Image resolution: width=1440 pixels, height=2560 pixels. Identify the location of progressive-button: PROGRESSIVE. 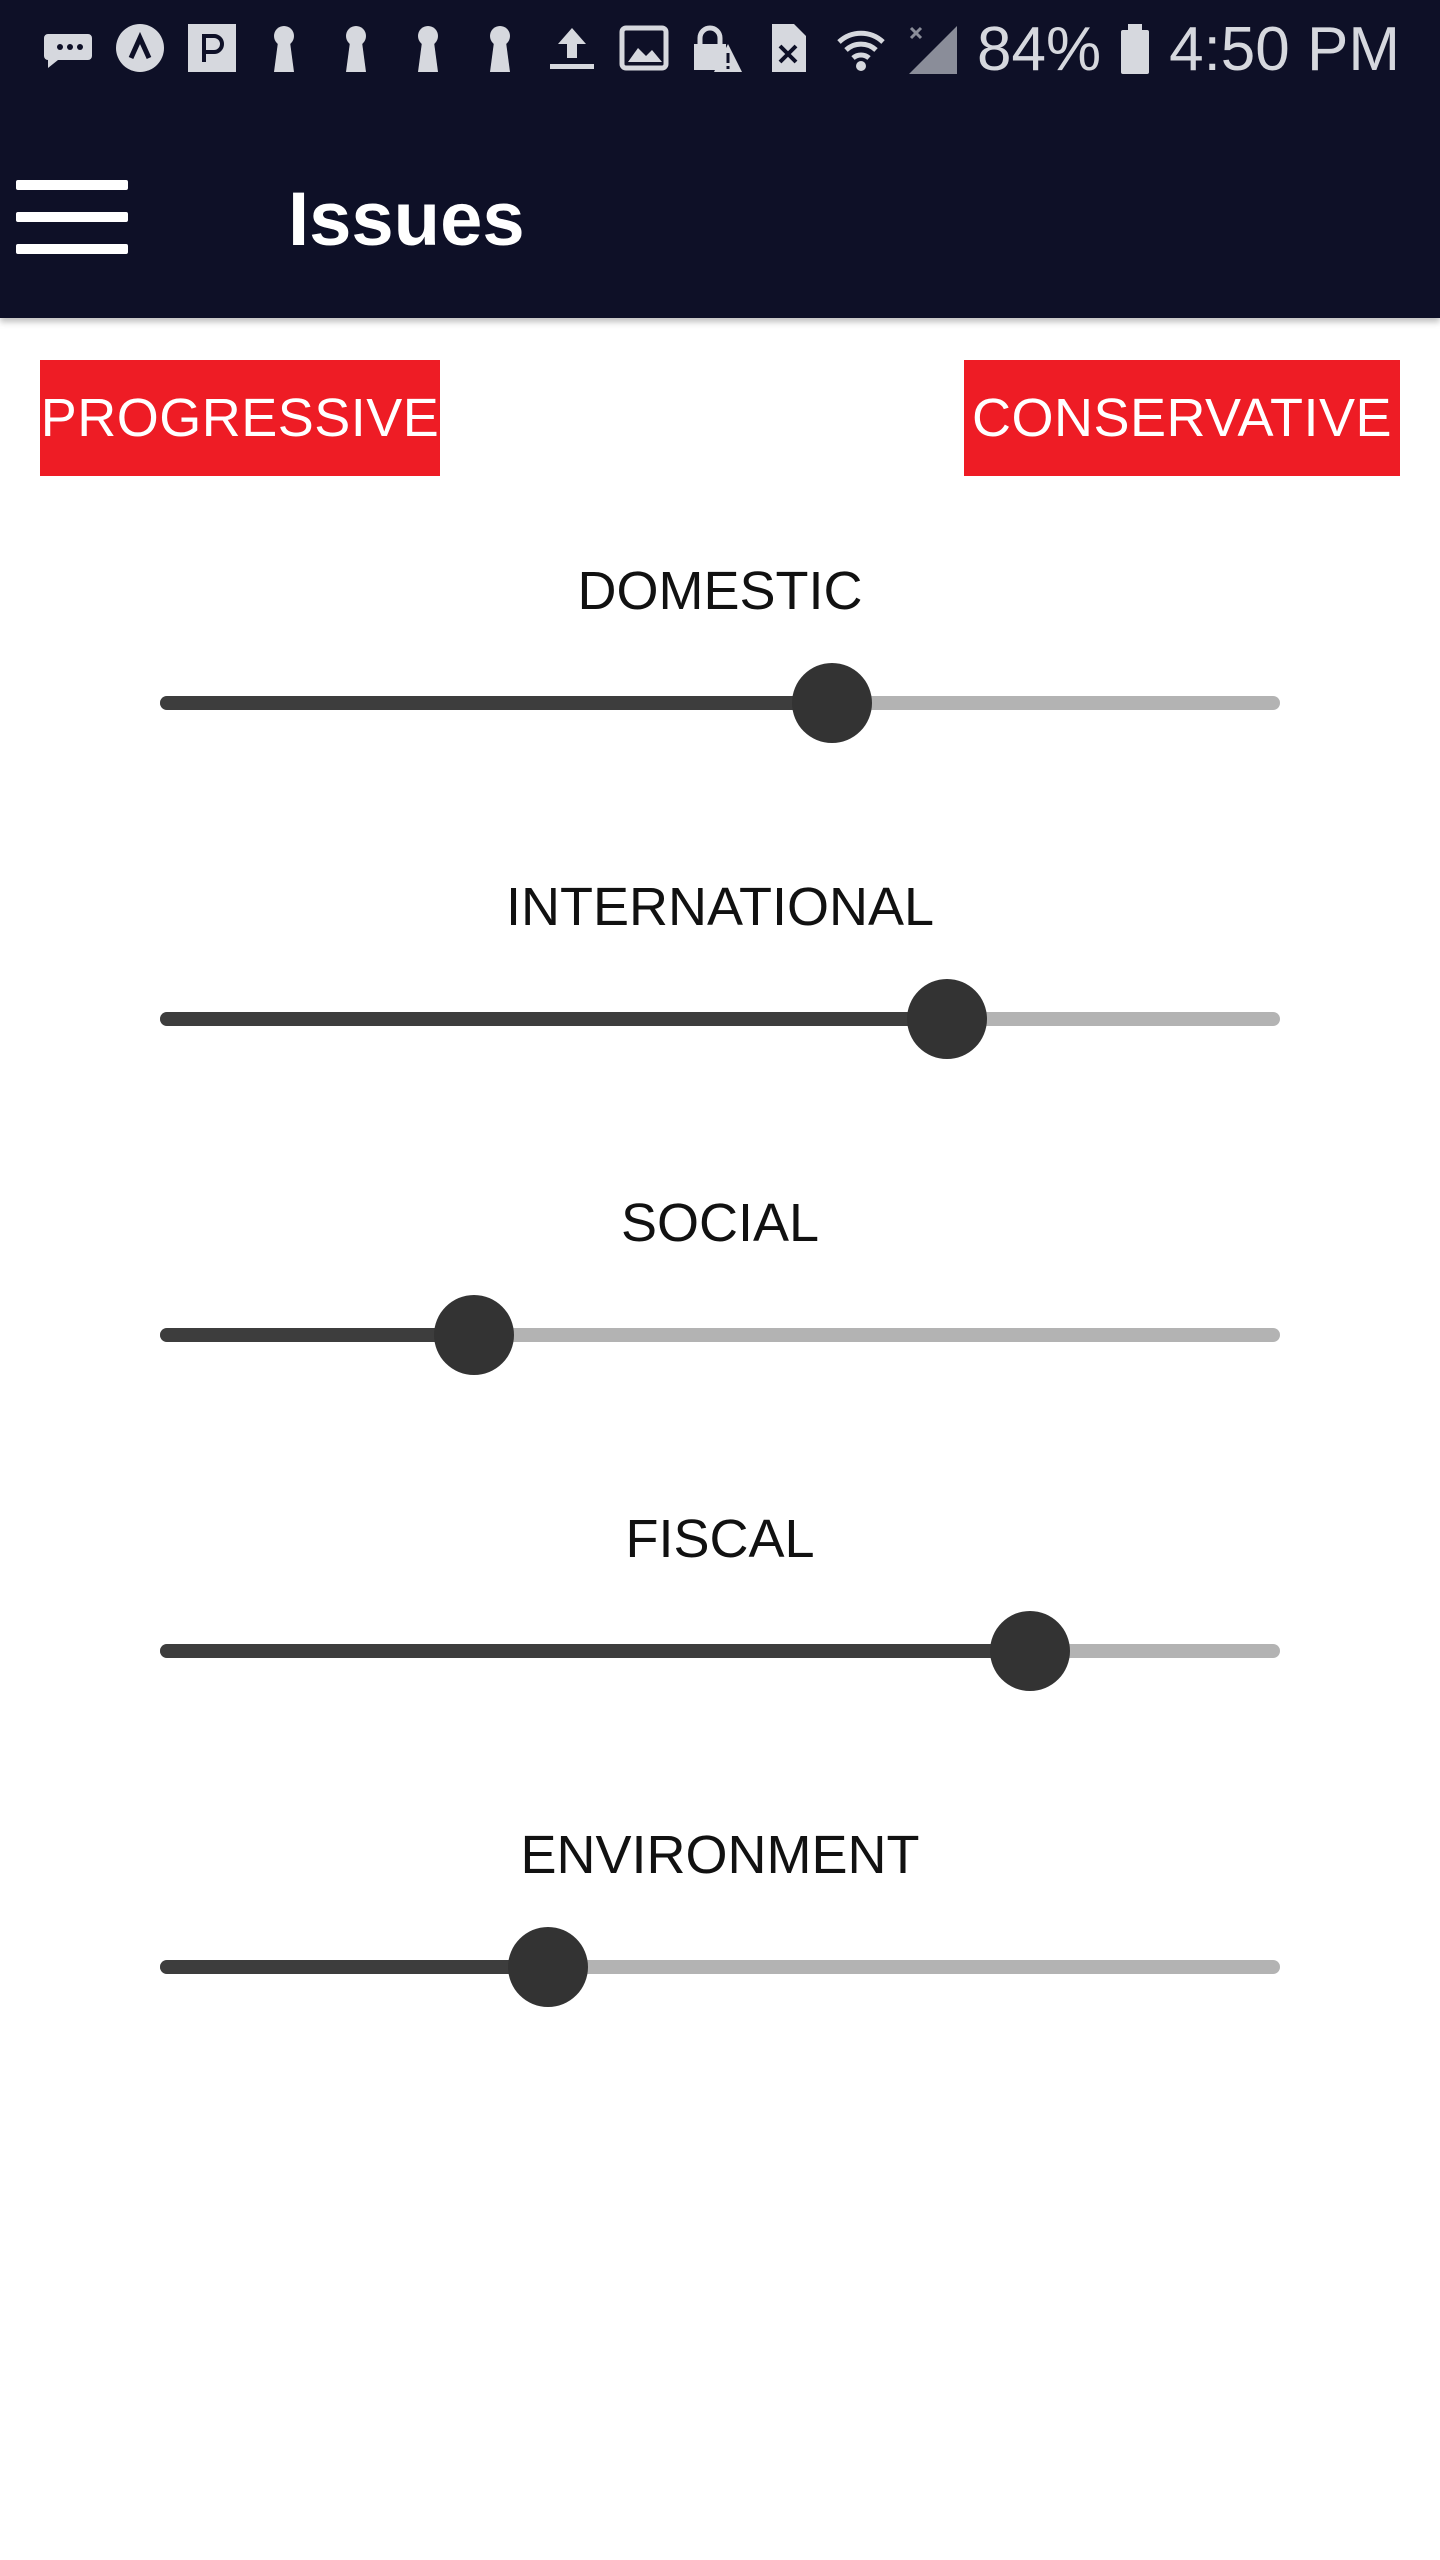
(240, 418).